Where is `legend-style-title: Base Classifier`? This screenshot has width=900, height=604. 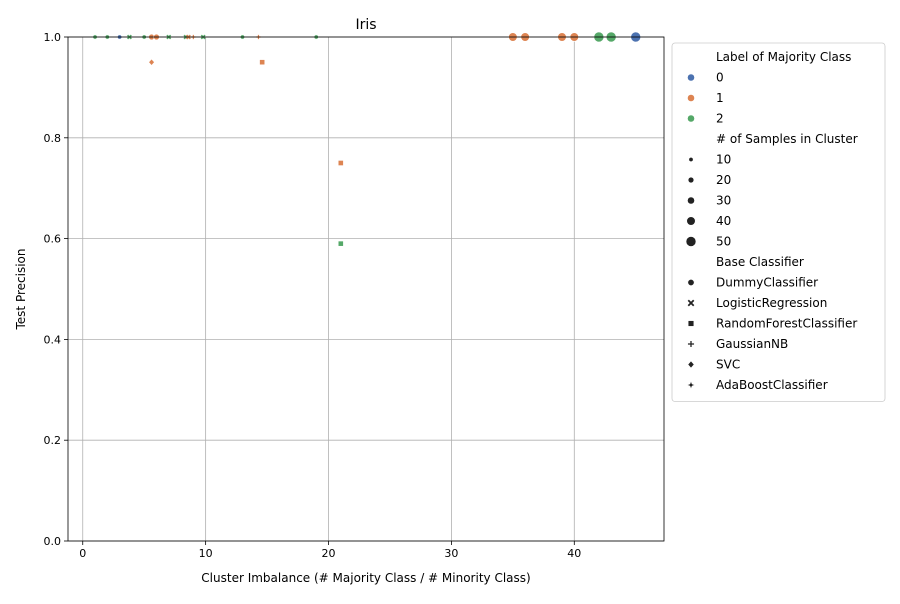 legend-style-title: Base Classifier is located at coordinates (760, 262).